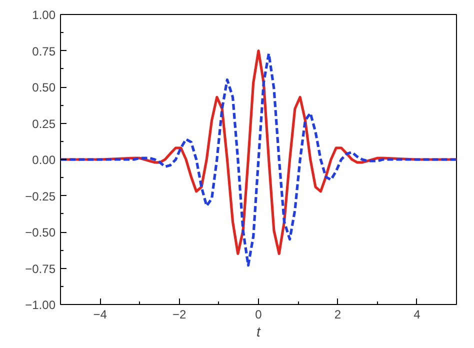  What do you see at coordinates (44, 15) in the screenshot?
I see `y-tick-label: 1.00` at bounding box center [44, 15].